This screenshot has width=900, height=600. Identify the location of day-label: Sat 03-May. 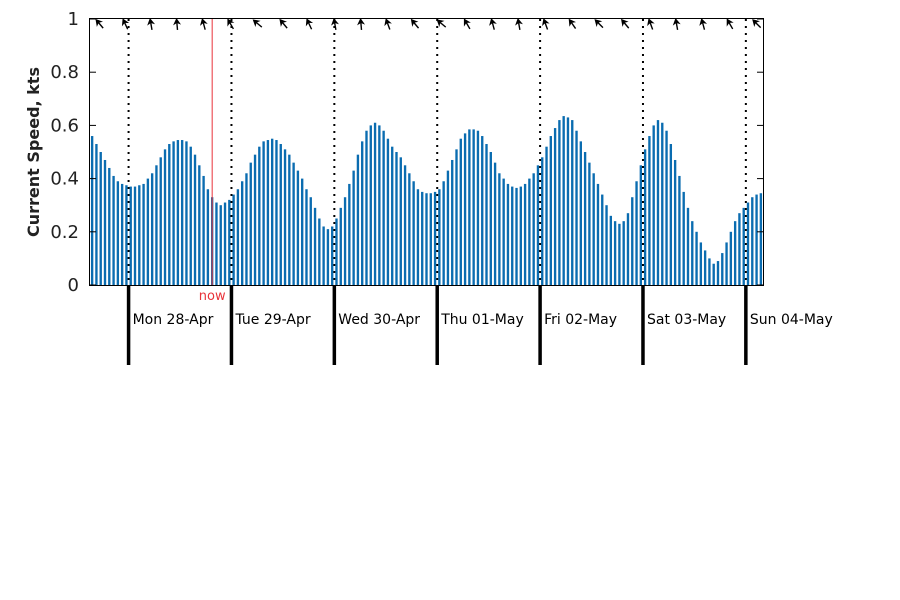
(686, 320).